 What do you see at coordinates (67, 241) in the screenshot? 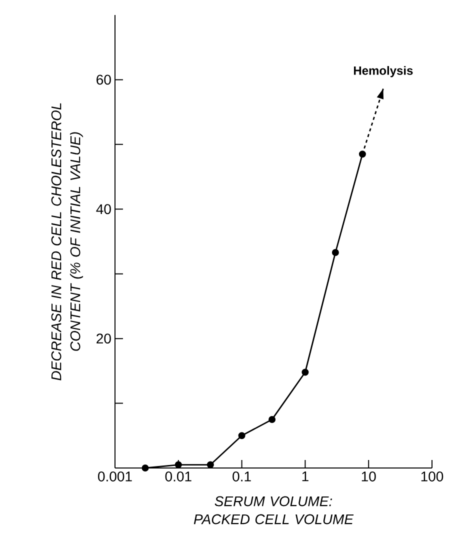
I see `y-axis-title: DECREASE IN RED CELL CHOLESTEROL CONTENT (% OF INITIAL VALUE)` at bounding box center [67, 241].